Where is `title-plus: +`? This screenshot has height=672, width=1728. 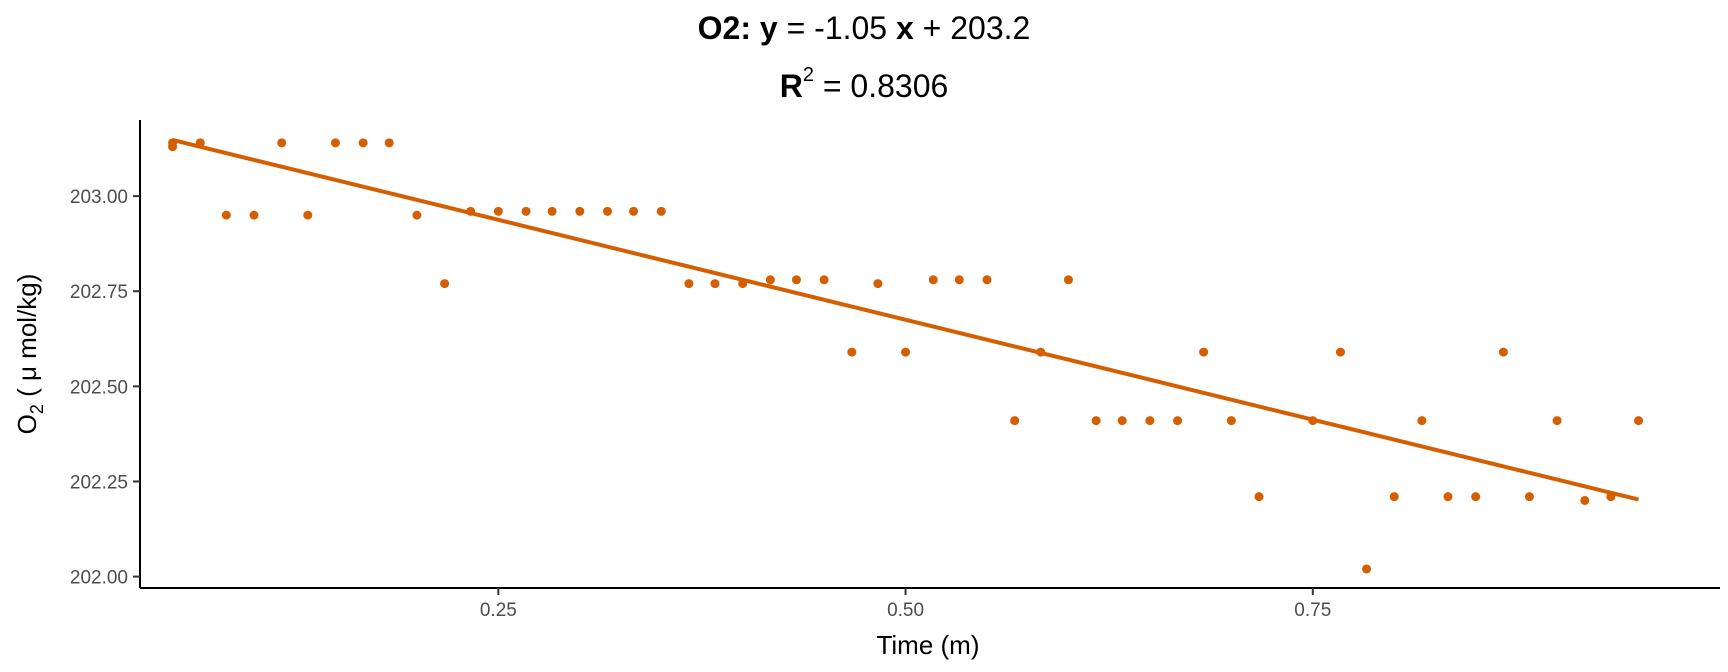
title-plus: + is located at coordinates (932, 28).